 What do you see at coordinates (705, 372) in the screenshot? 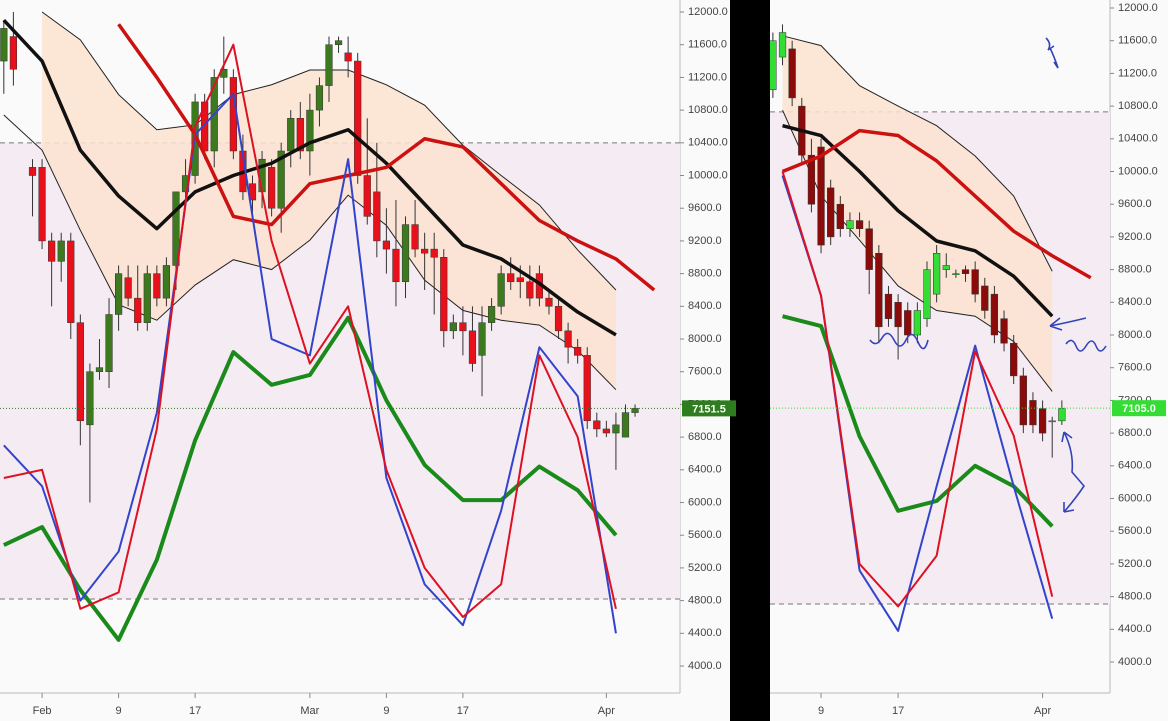
I see `y-tick-label: 7600.0` at bounding box center [705, 372].